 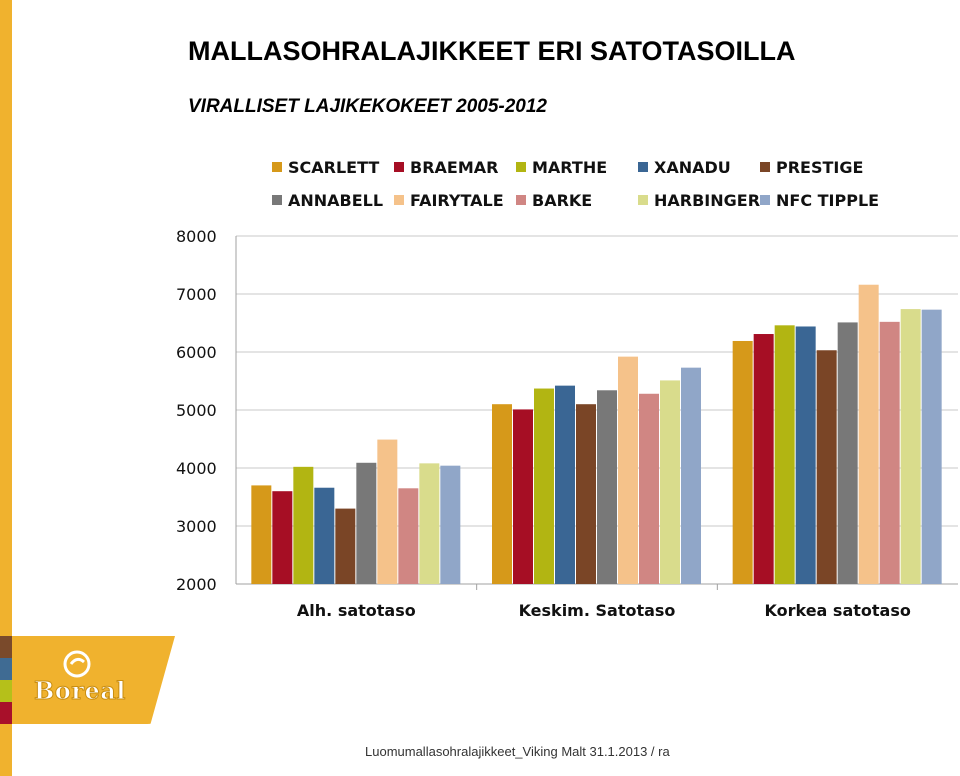 I want to click on legend-label-xanadu: XANADU, so click(x=692, y=167).